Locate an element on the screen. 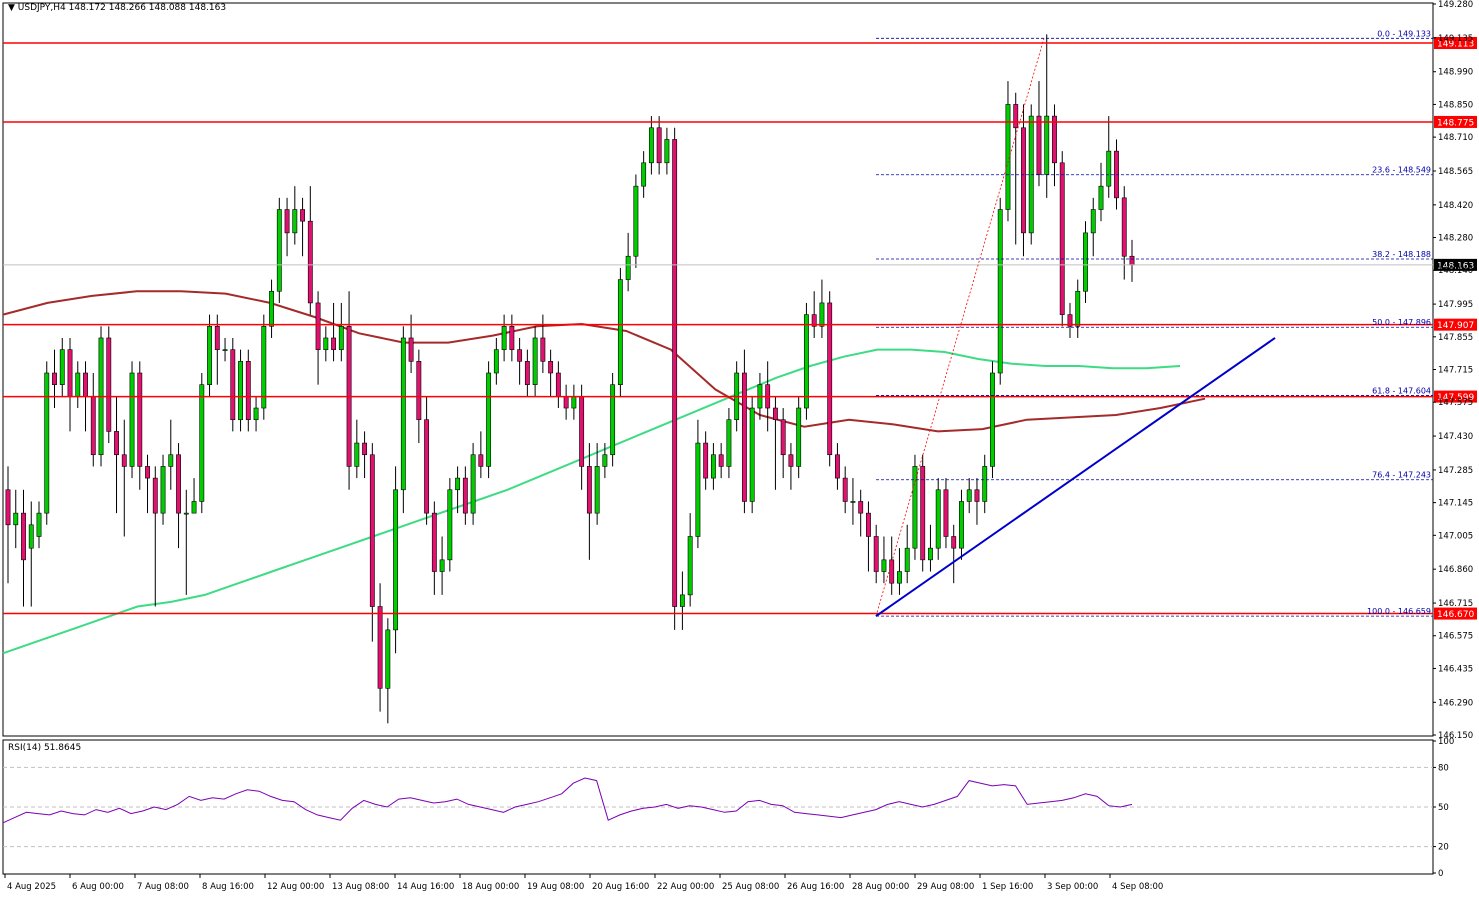 The height and width of the screenshot is (900, 1479). time-axis-label: 25 Aug 08:00 is located at coordinates (750, 887).